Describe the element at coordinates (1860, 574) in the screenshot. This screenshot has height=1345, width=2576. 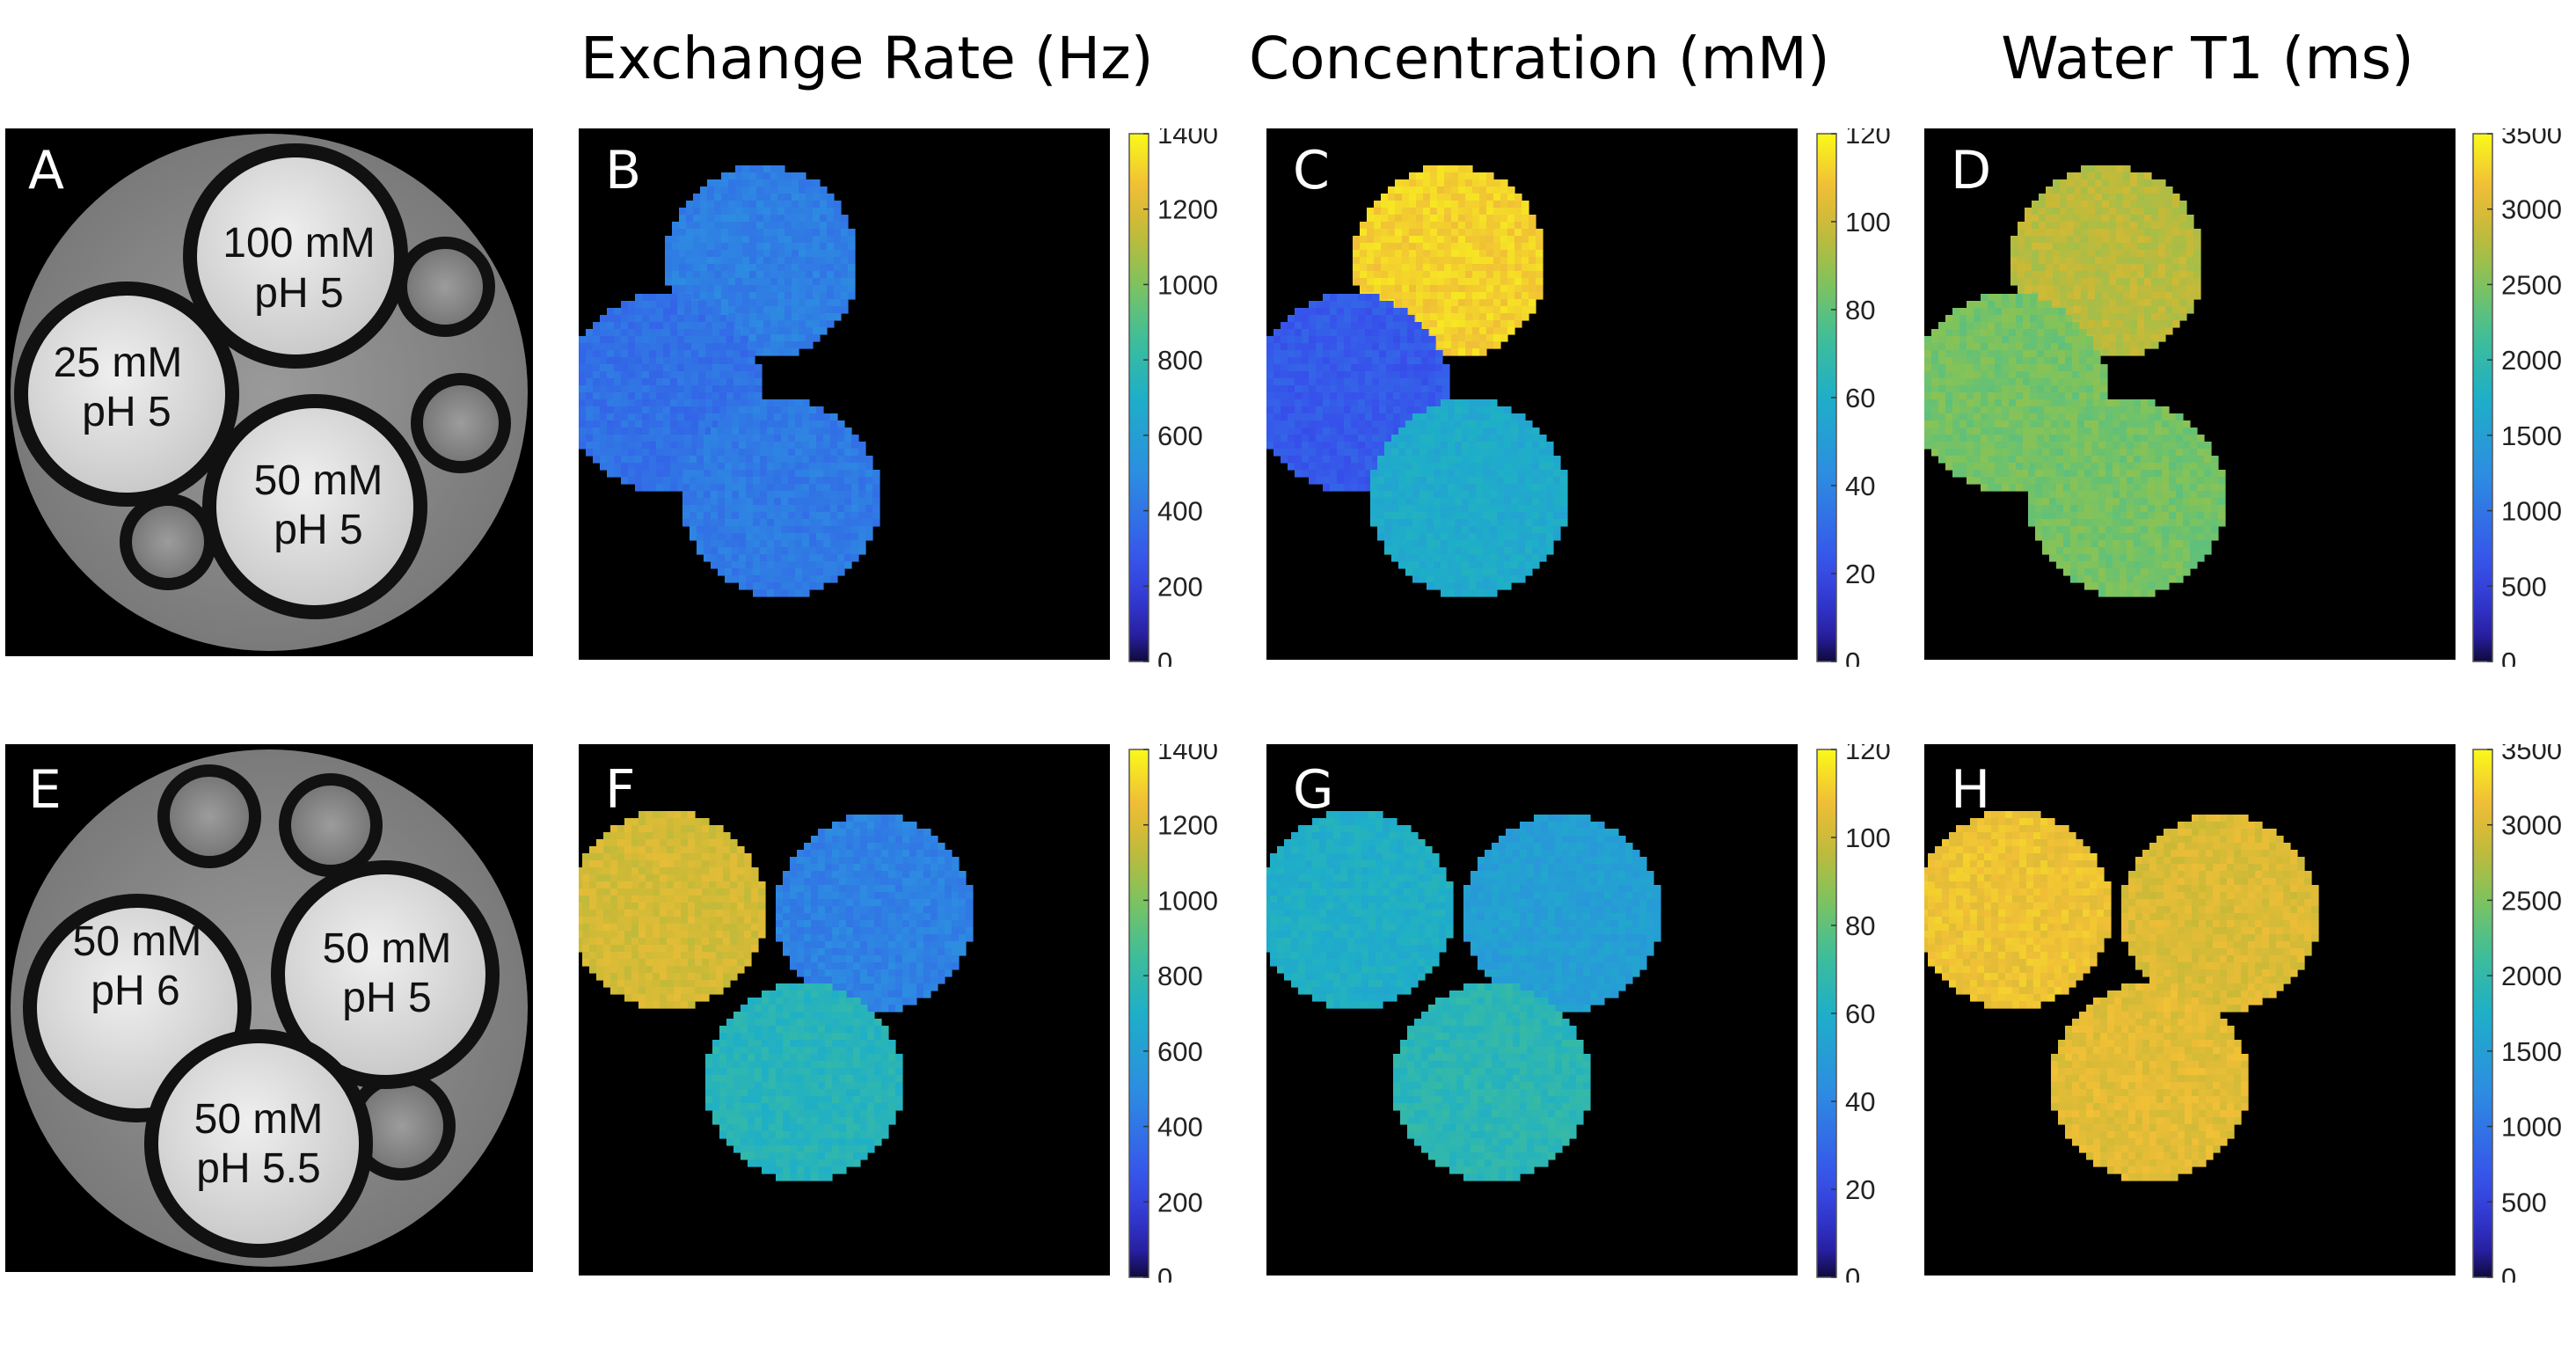
I see `colorbar-tick-label: 20` at that location.